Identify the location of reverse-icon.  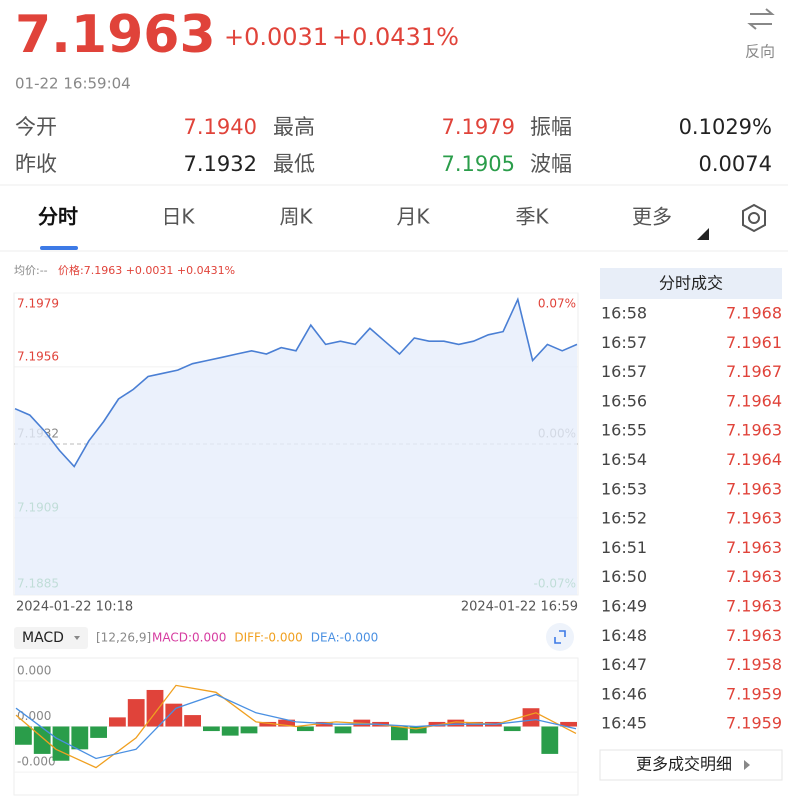
(761, 19).